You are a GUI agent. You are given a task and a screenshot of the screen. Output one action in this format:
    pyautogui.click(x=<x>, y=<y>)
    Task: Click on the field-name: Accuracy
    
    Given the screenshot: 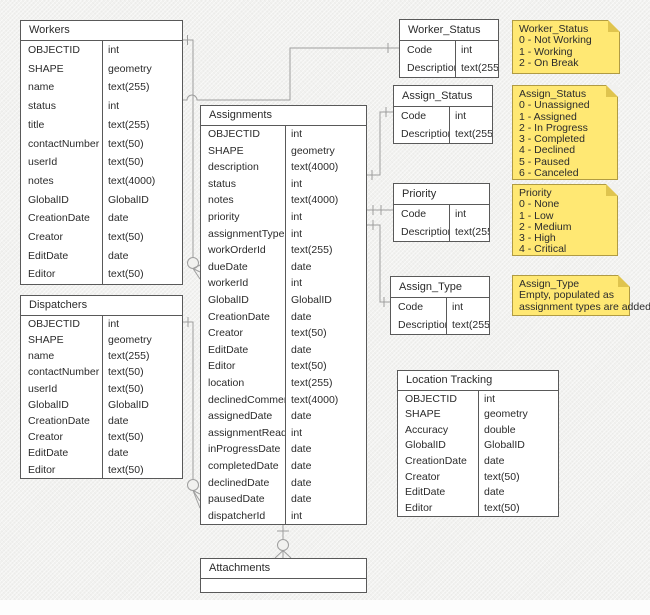 What is the action you would take?
    pyautogui.click(x=427, y=430)
    